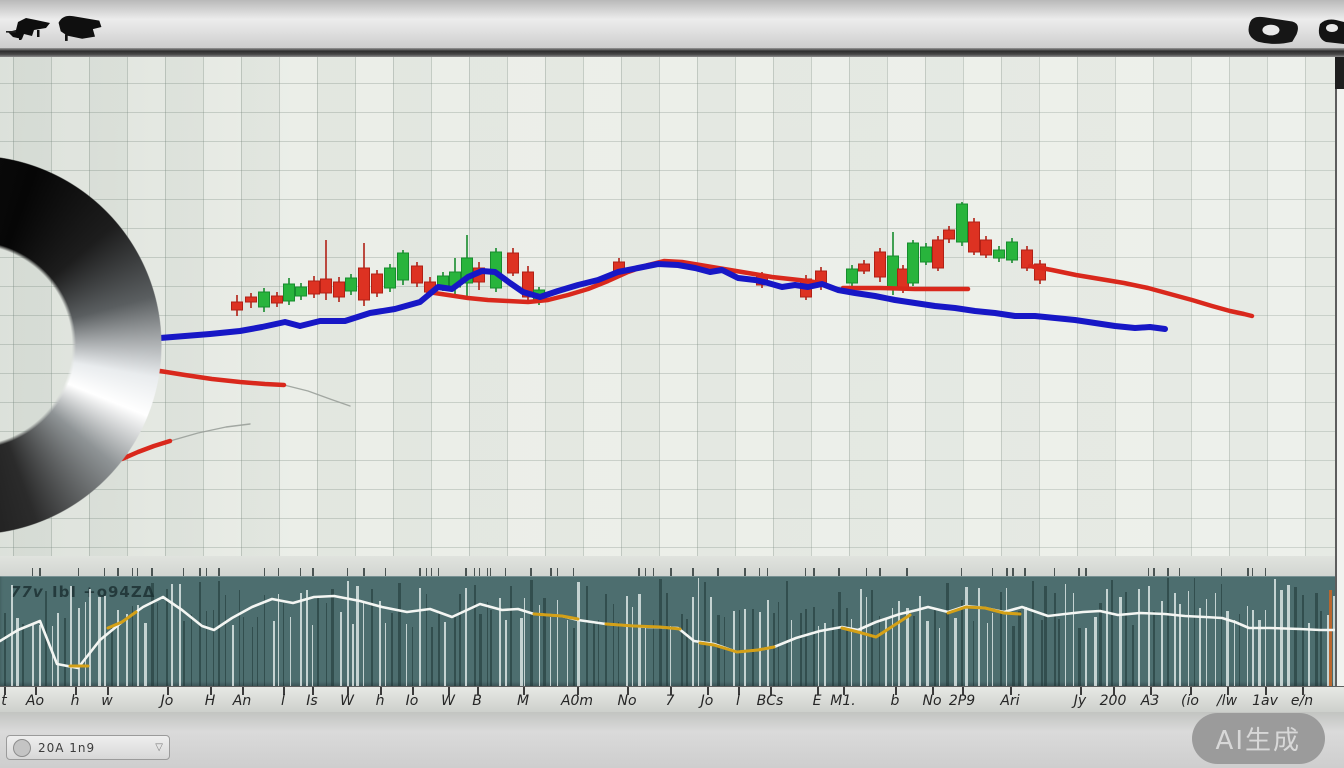 Image resolution: width=1344 pixels, height=768 pixels. What do you see at coordinates (1330, 638) in the screenshot?
I see `accent-volume-bar` at bounding box center [1330, 638].